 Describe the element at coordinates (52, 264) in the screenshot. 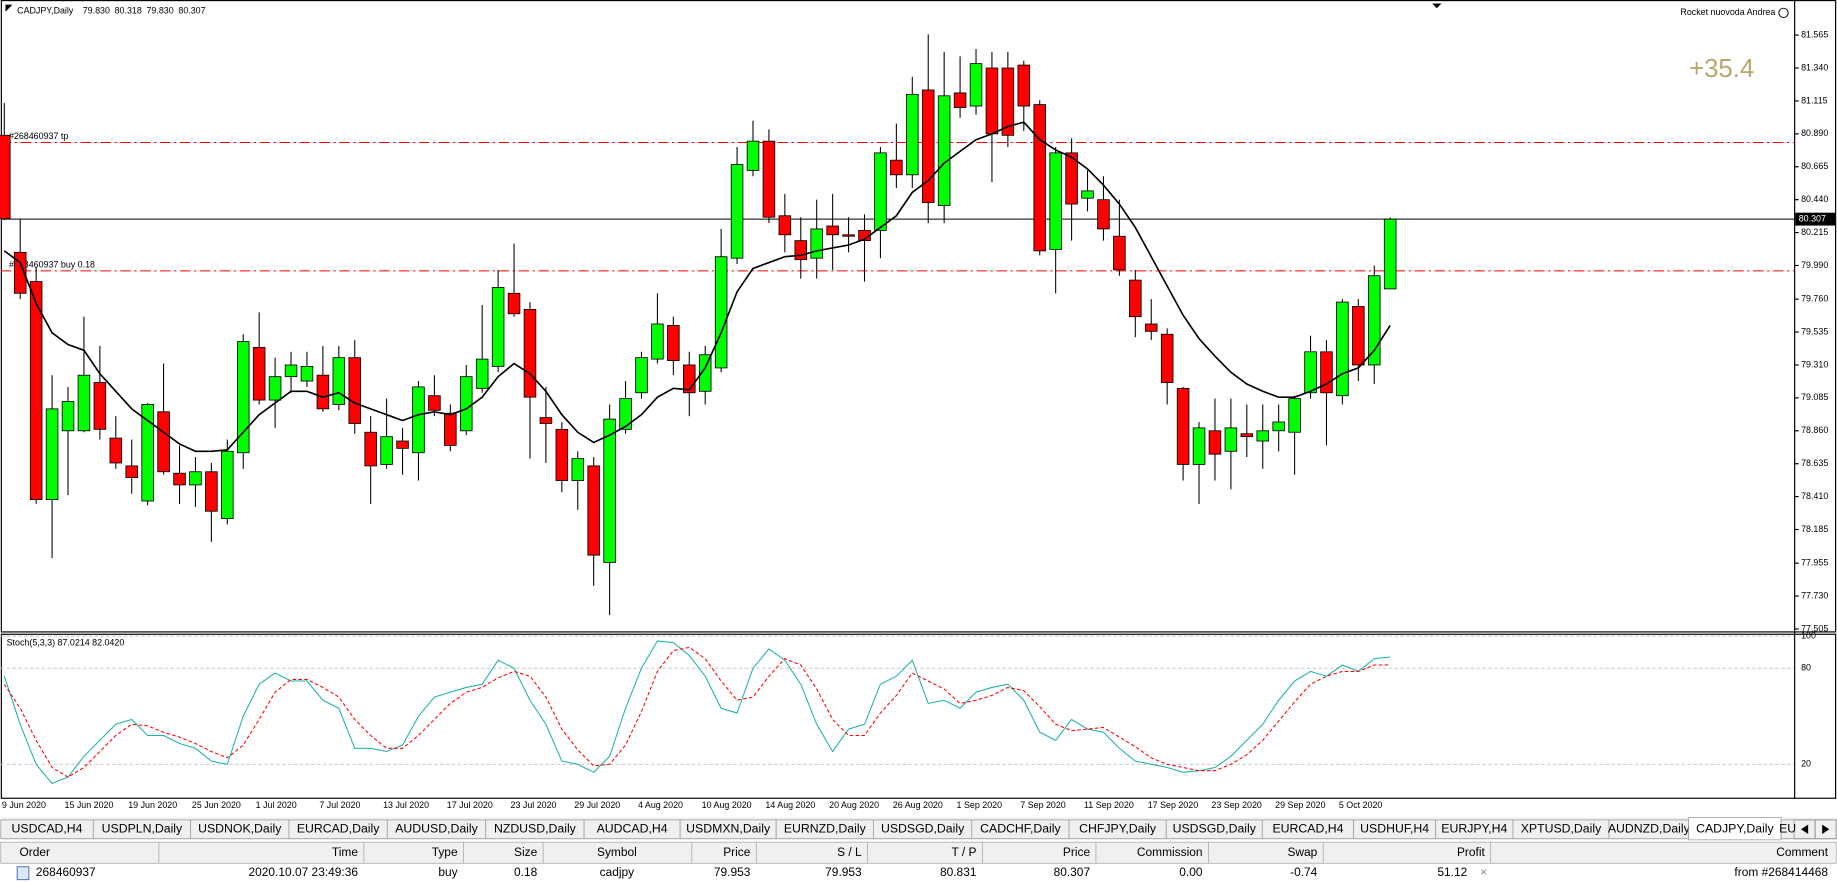

I see `order-level-label: #268460937 buy 0.18` at that location.